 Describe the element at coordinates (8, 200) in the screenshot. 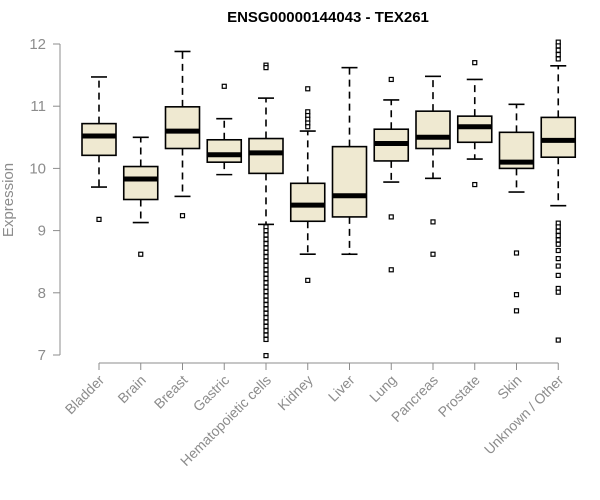

I see `y-axis-label: Expression` at that location.